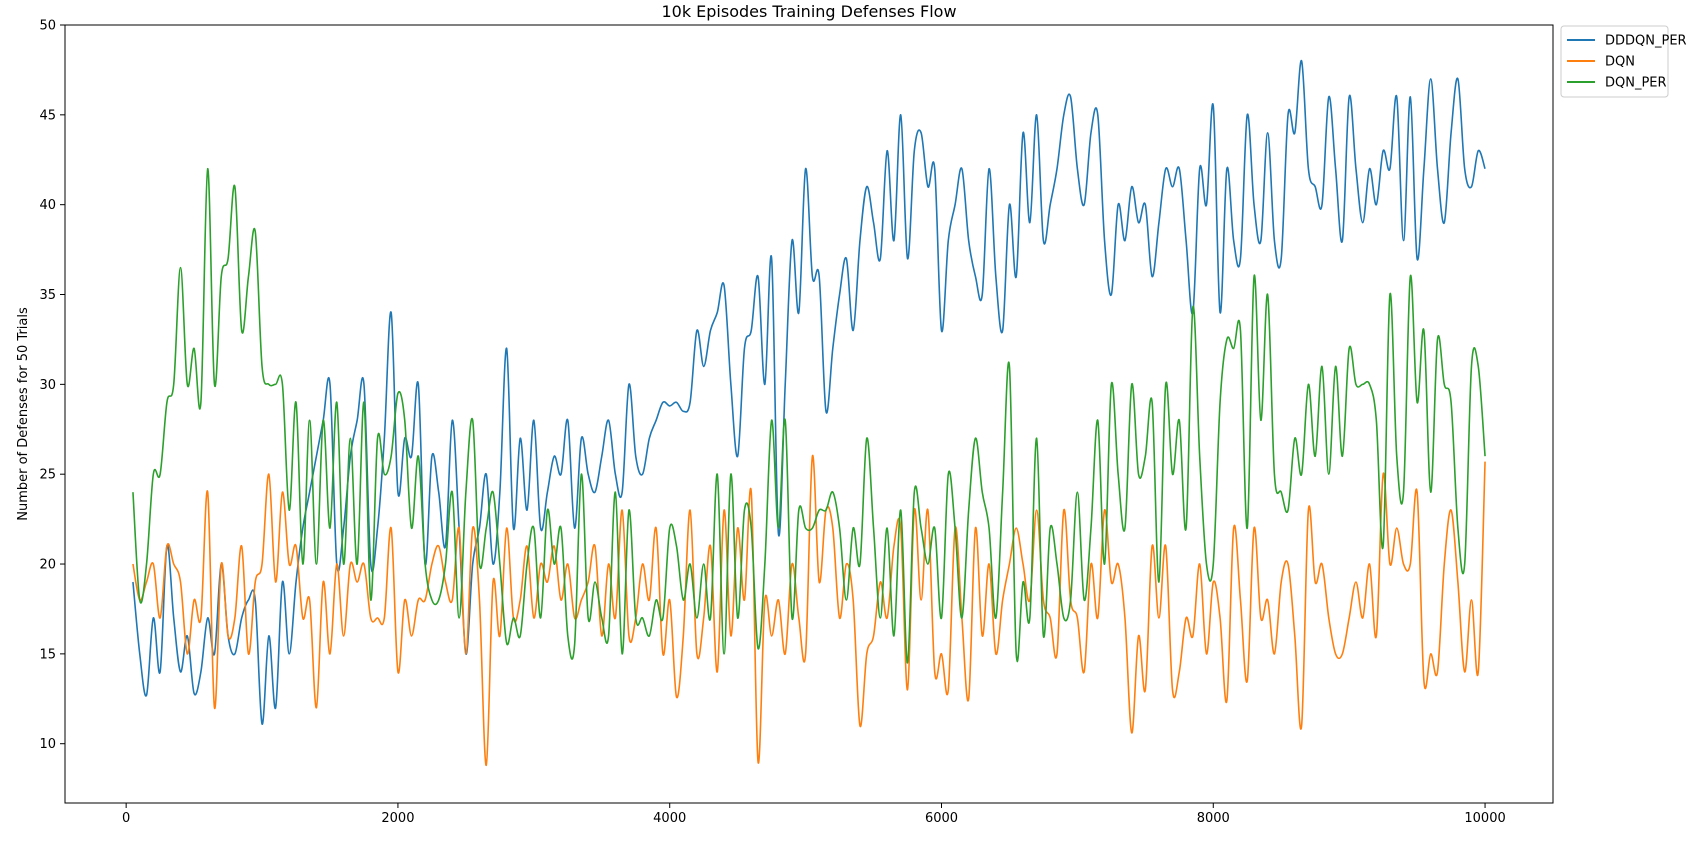 The width and height of the screenshot is (1706, 842). What do you see at coordinates (47, 26) in the screenshot?
I see `y-tick-label: 50` at bounding box center [47, 26].